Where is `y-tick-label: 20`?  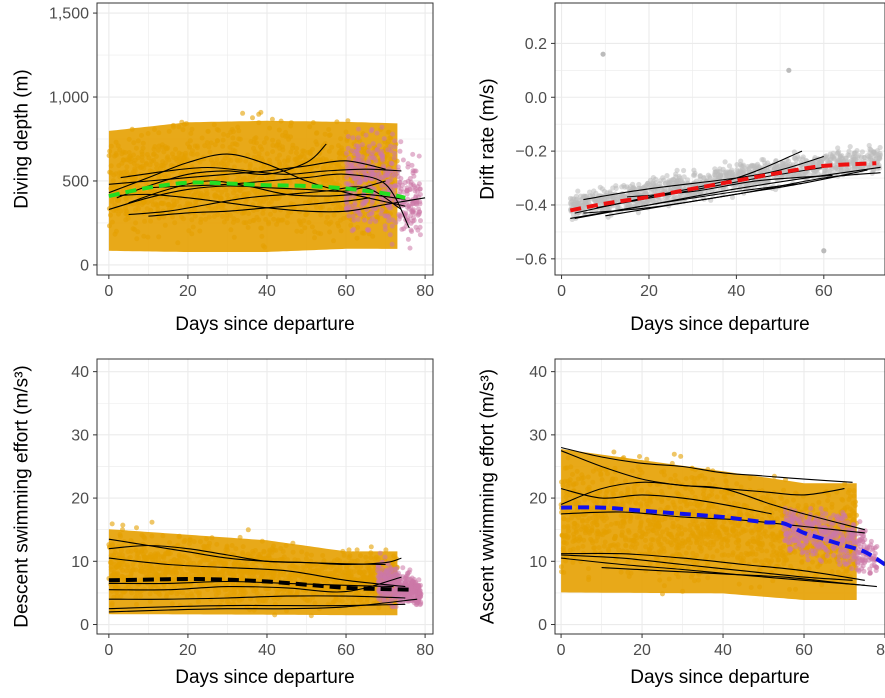
y-tick-label: 20 is located at coordinates (80, 499).